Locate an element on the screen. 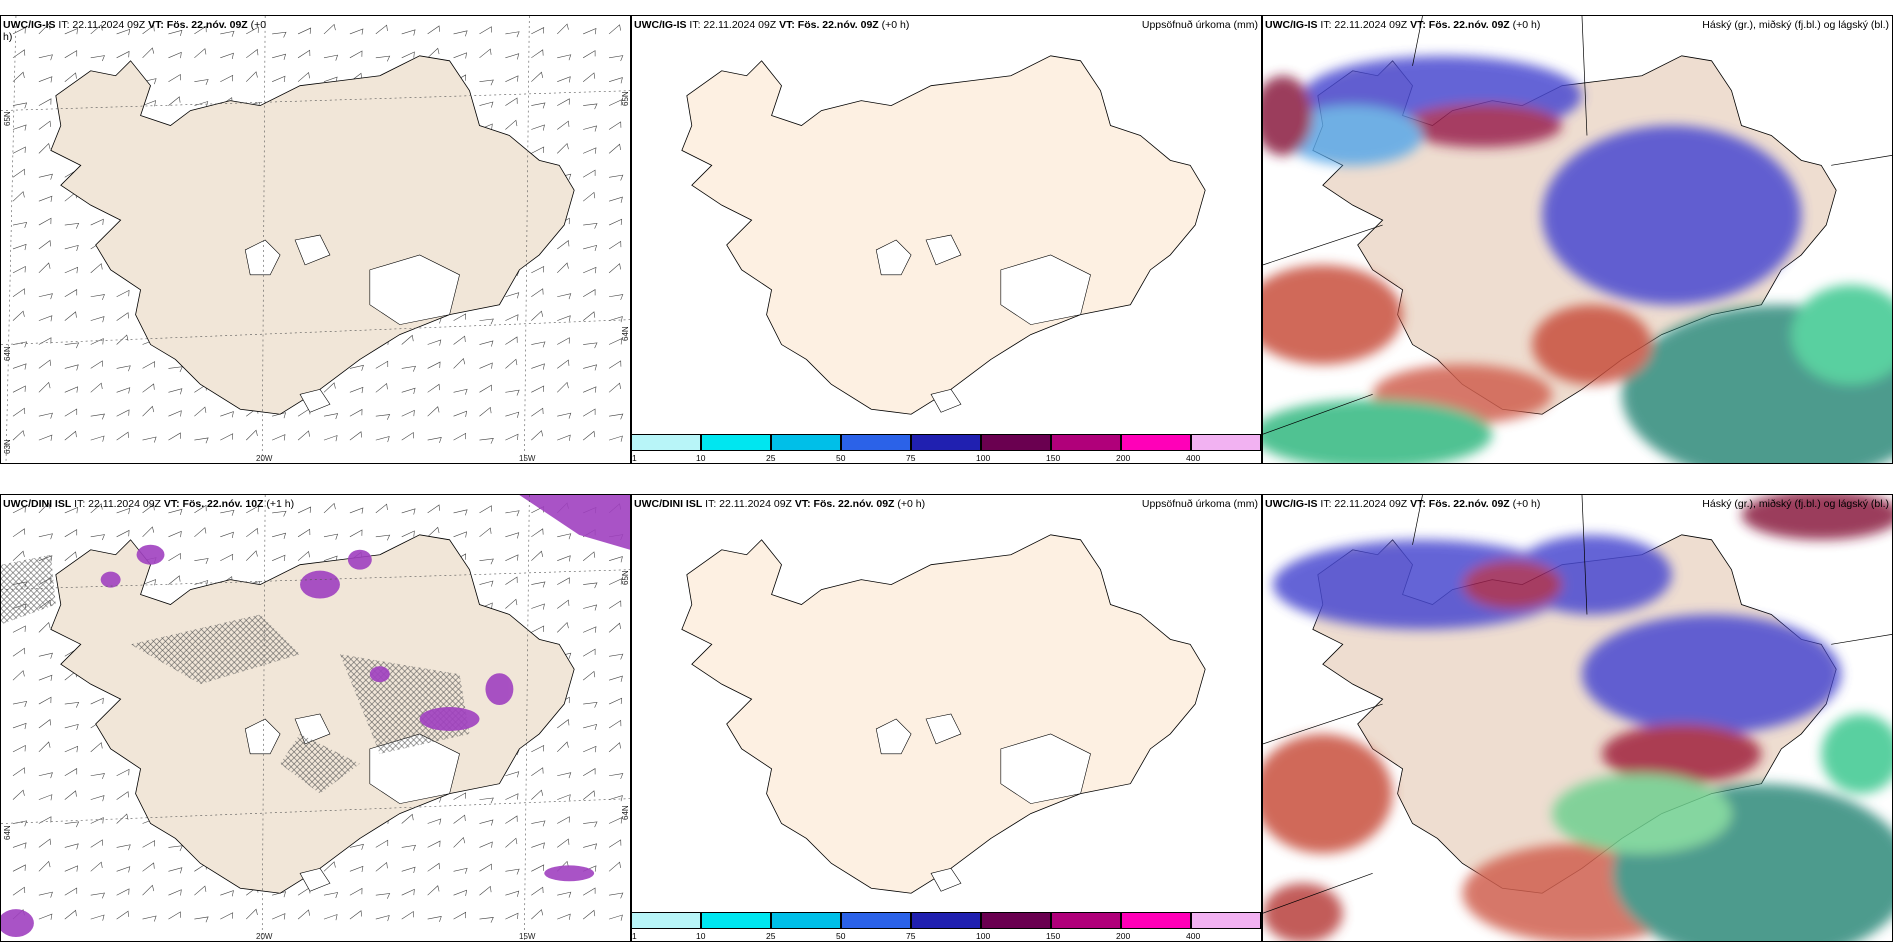 The height and width of the screenshot is (950, 1900). lat-label-63n: 63N is located at coordinates (7, 446).